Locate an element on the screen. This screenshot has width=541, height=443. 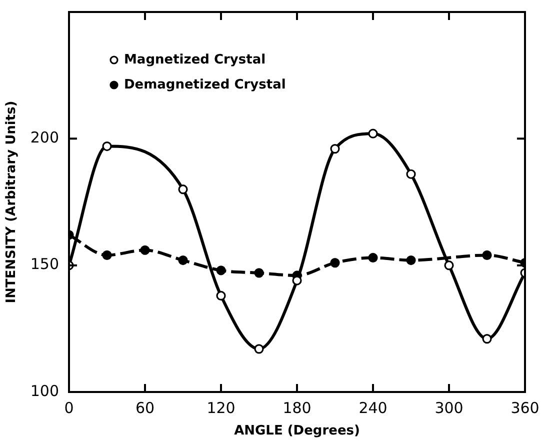
x-tick-label: 60 is located at coordinates (145, 407).